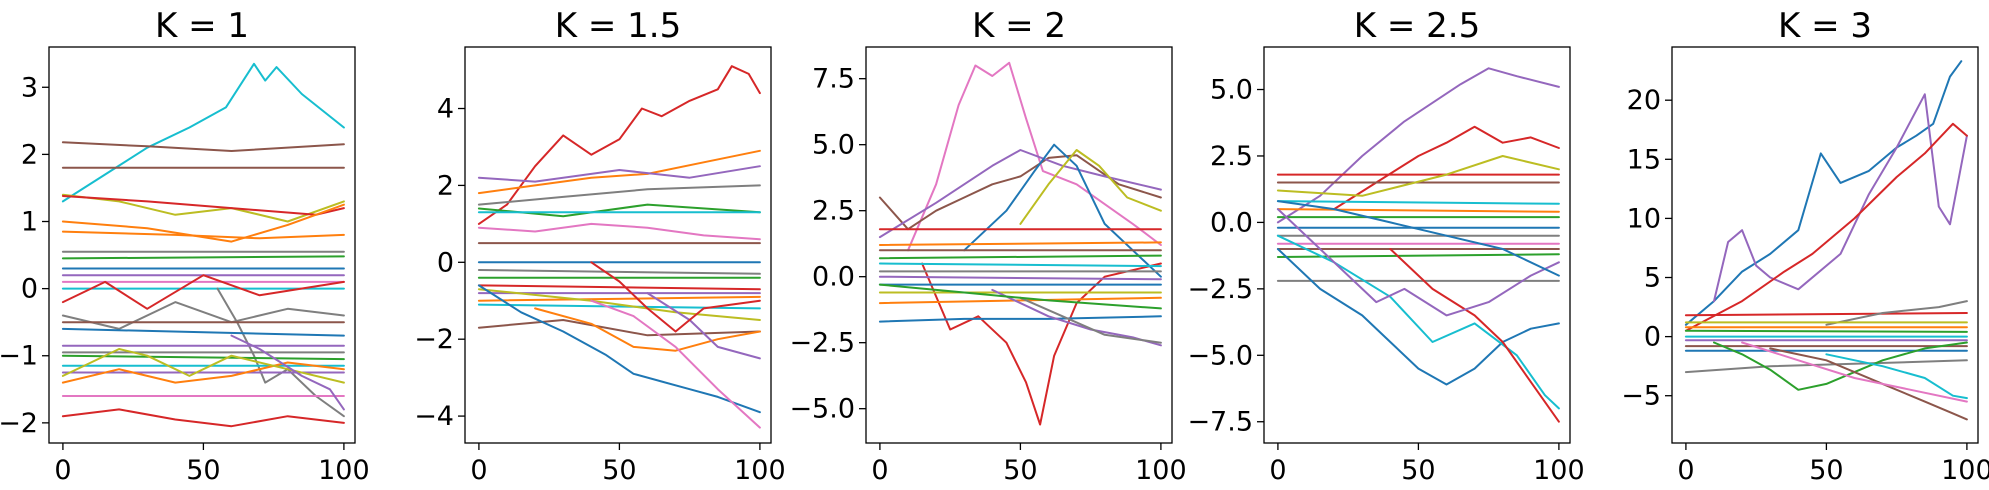  What do you see at coordinates (1825, 26) in the screenshot?
I see `panel-title: K = 3` at bounding box center [1825, 26].